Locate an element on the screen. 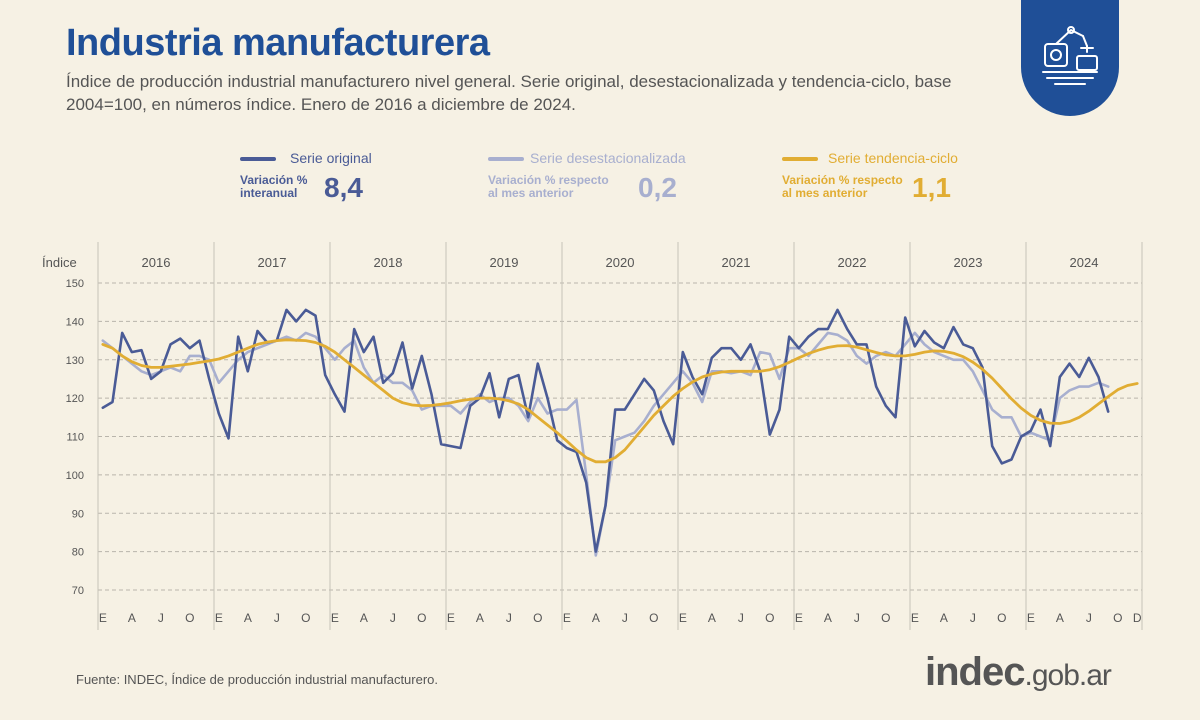 The image size is (1200, 720). legend-label-original: Serie original is located at coordinates (331, 158).